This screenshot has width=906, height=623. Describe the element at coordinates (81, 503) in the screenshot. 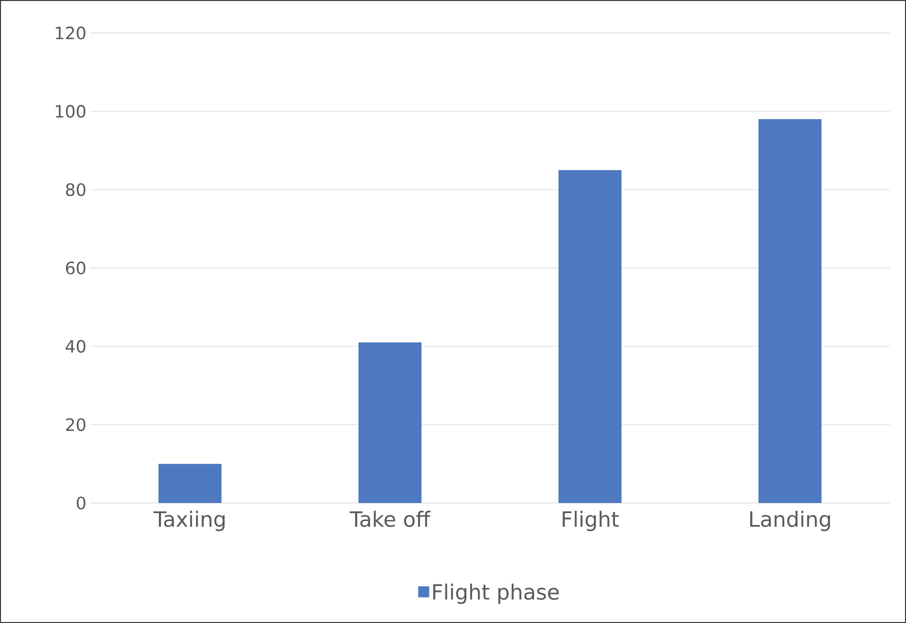

I see `y-tick-label: 0` at that location.